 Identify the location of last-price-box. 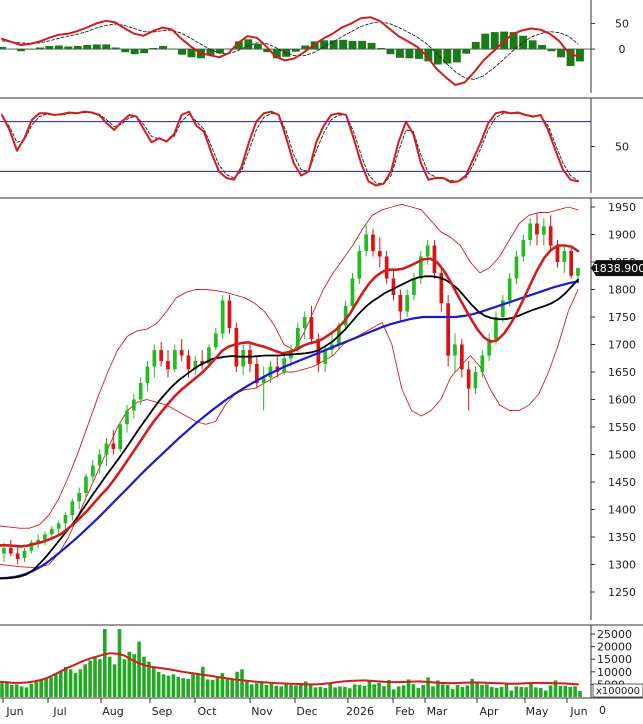
(619, 268).